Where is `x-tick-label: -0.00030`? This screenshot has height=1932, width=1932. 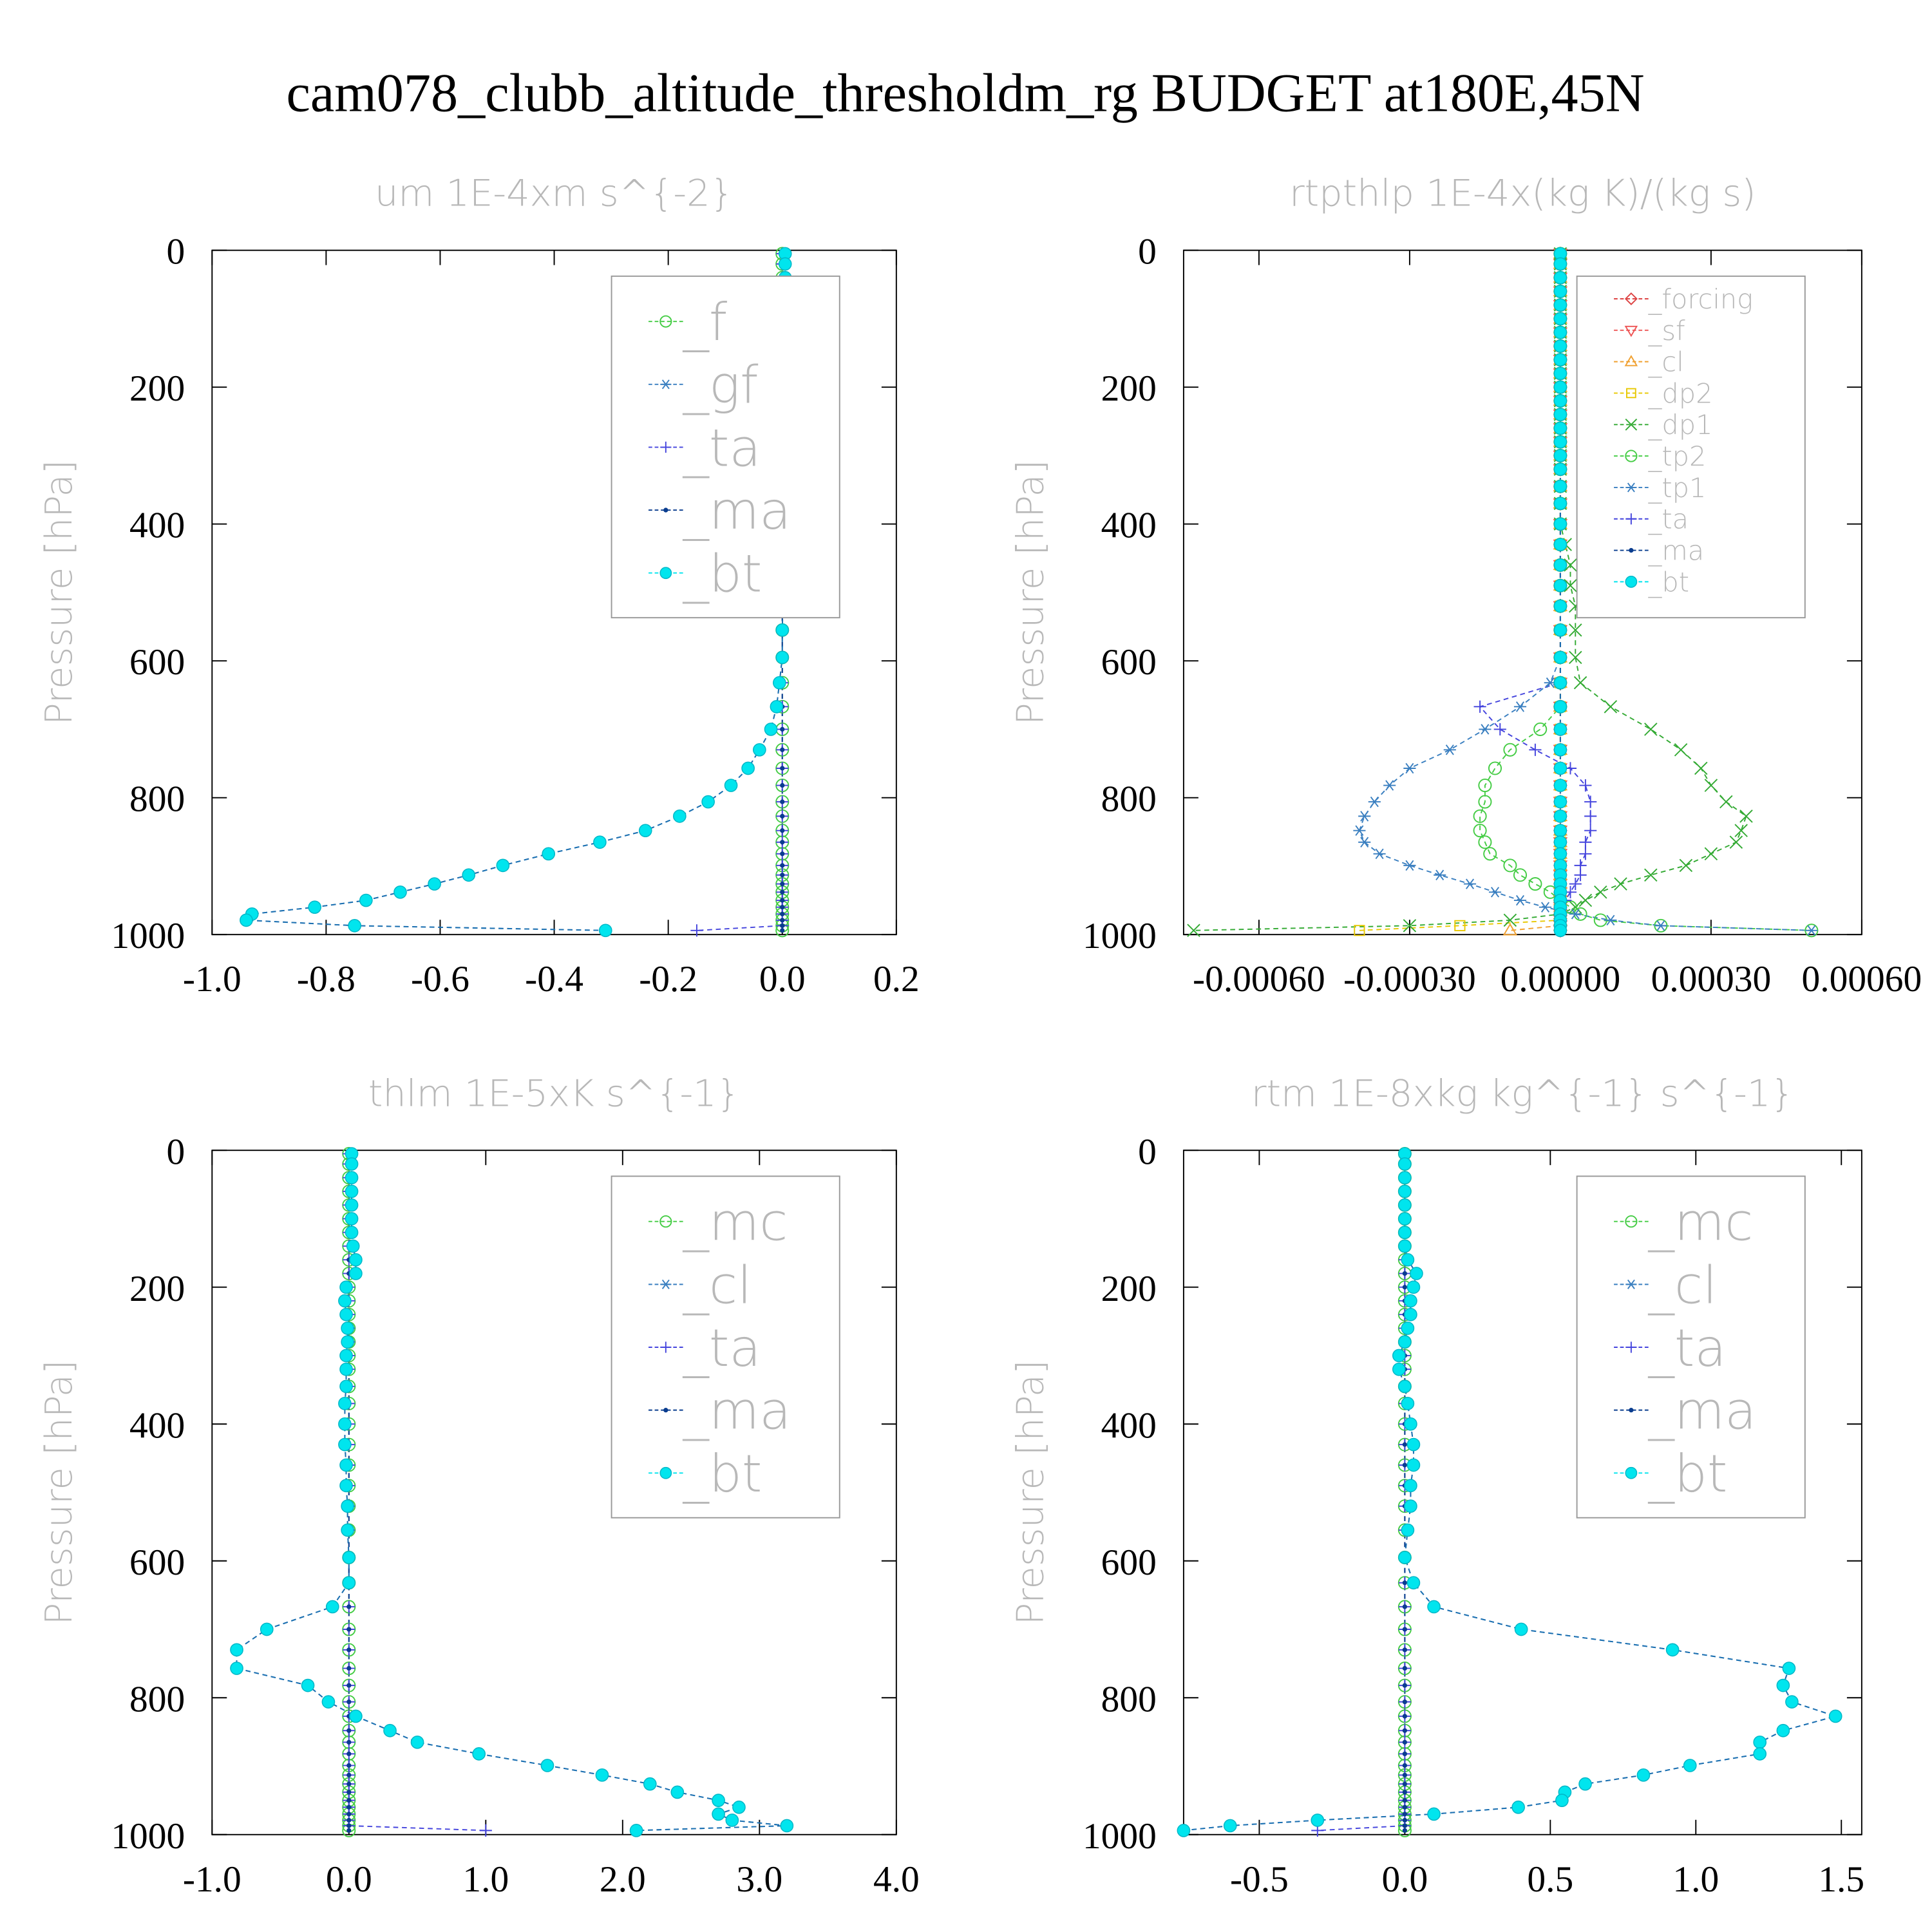 x-tick-label: -0.00030 is located at coordinates (1409, 979).